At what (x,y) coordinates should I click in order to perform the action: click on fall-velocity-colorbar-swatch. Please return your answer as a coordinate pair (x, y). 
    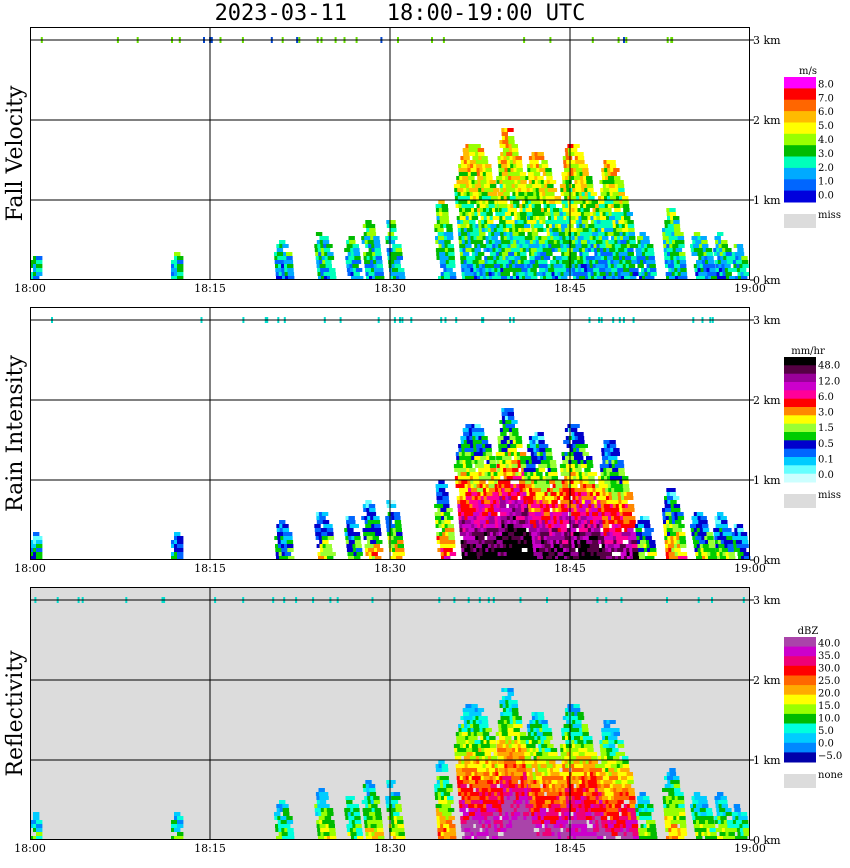
    Looking at the image, I should click on (800, 105).